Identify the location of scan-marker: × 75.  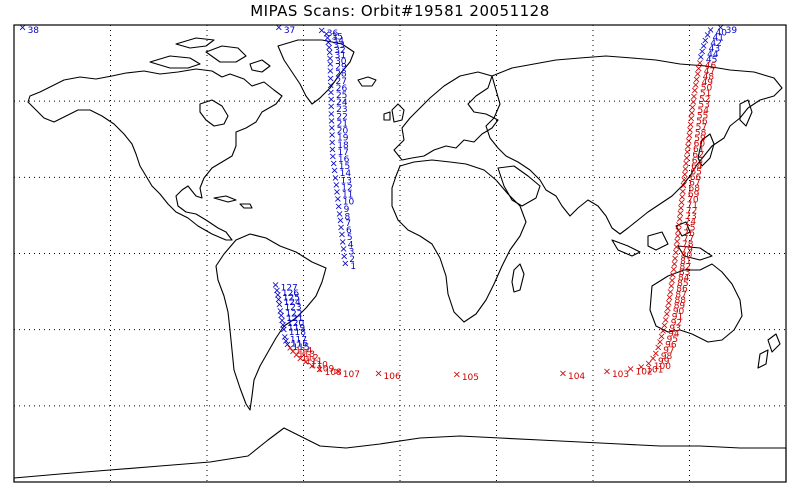
(685, 227).